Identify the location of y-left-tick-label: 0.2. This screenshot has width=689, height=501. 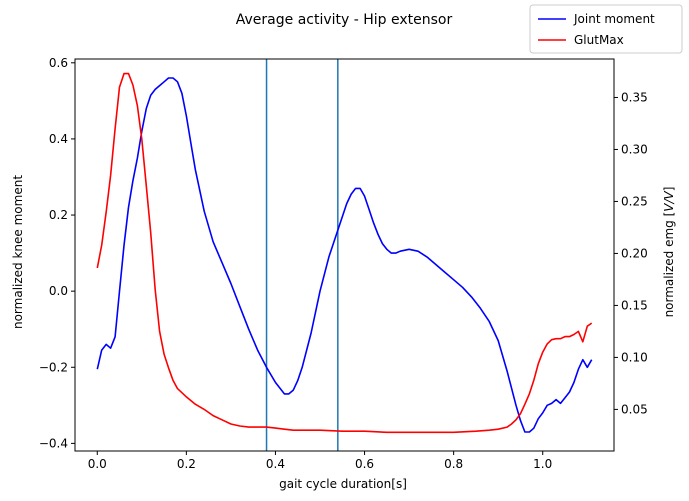
(58, 215).